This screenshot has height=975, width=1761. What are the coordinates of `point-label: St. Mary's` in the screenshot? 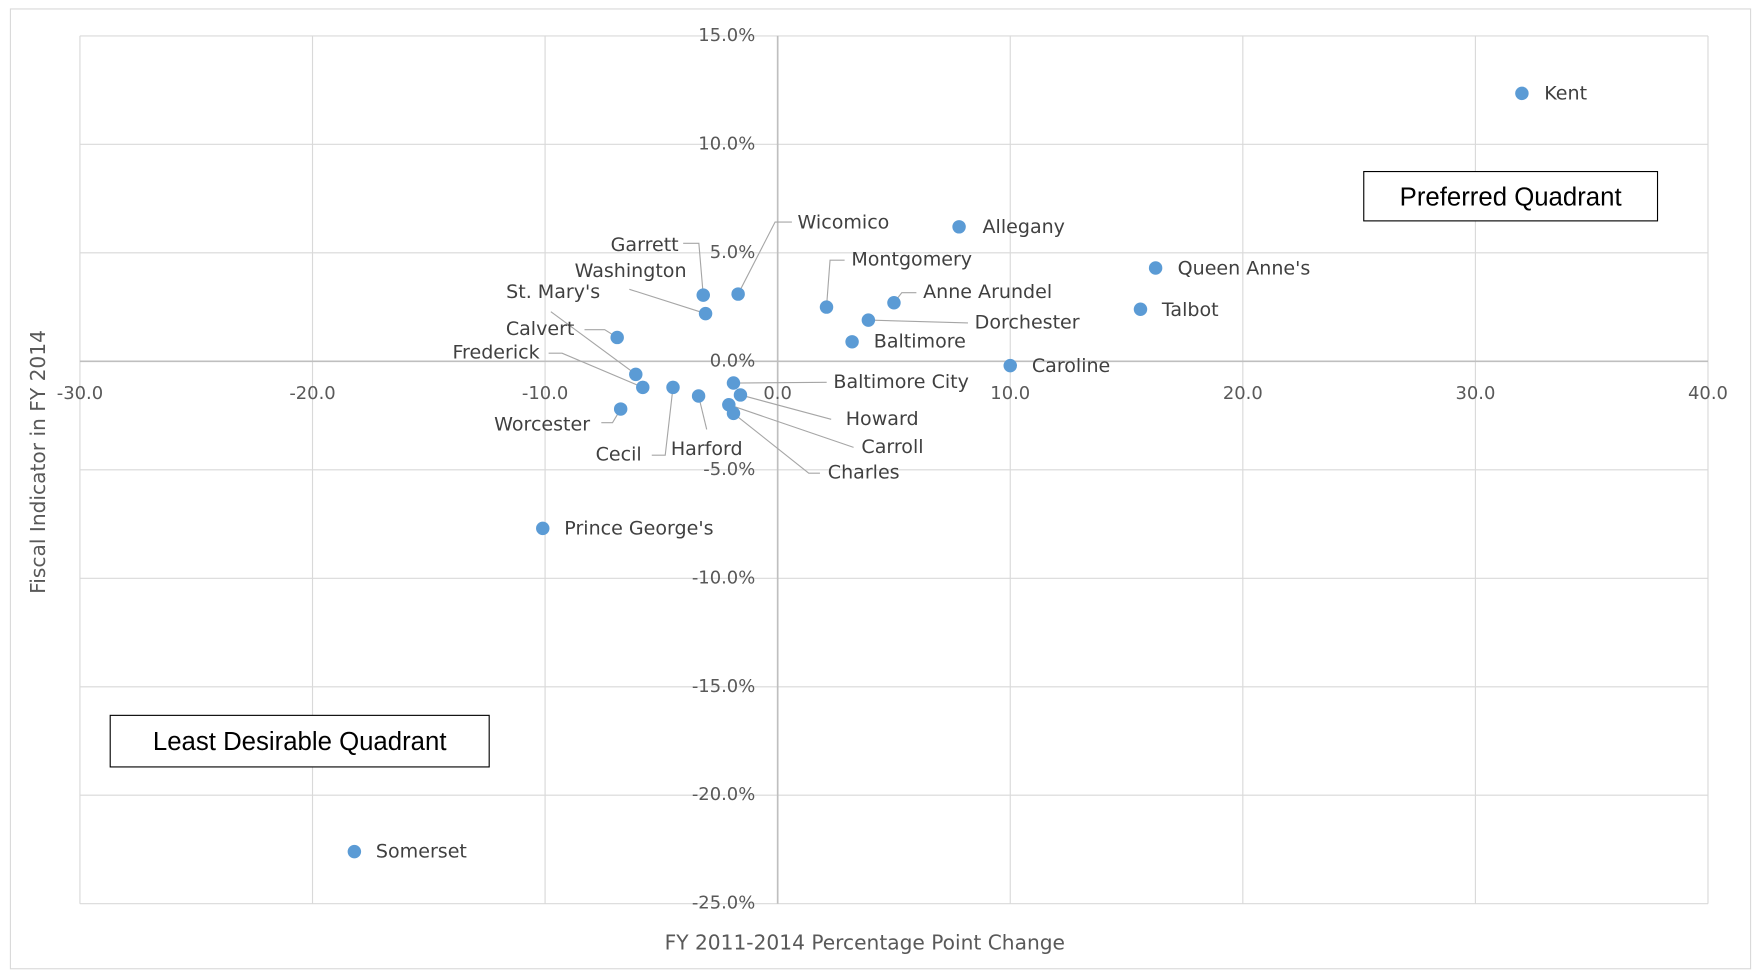 It's located at (553, 292).